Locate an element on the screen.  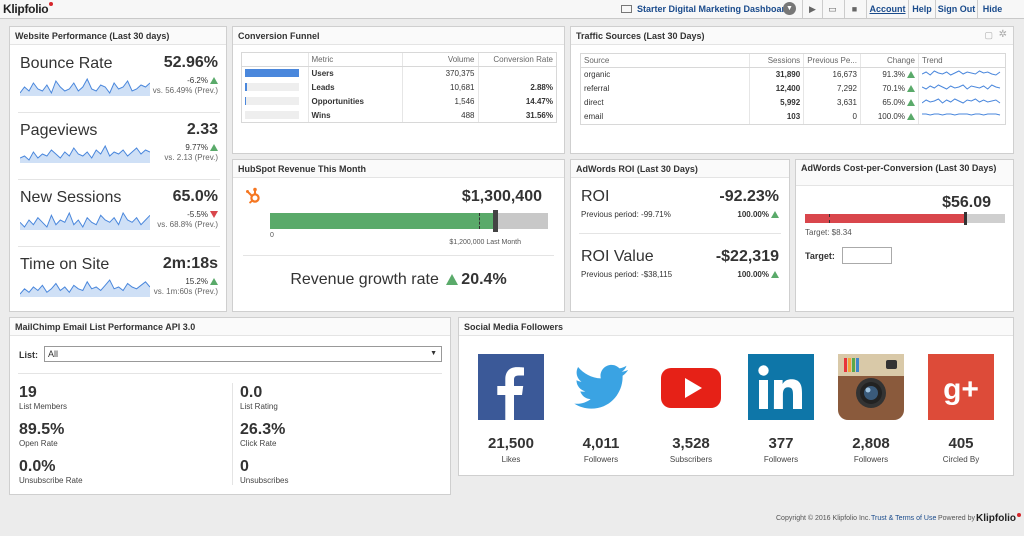
change-cell: 100.0% is located at coordinates (889, 116).